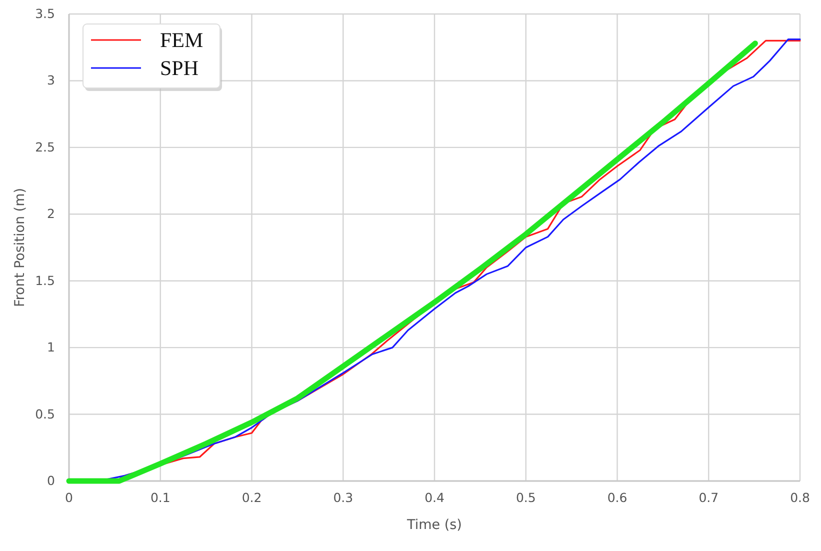 The image size is (821, 551). What do you see at coordinates (45, 146) in the screenshot?
I see `y-tick-label: 2.5` at bounding box center [45, 146].